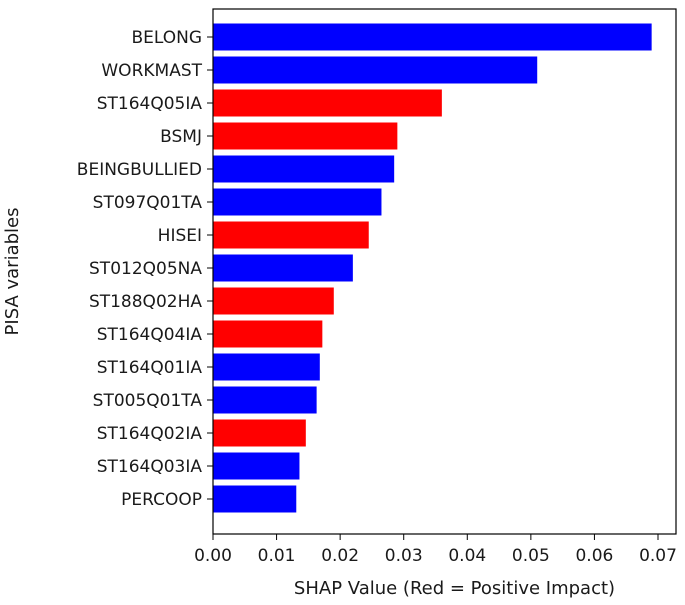 The image size is (685, 605). I want to click on y-tick-label: HISEI, so click(180, 236).